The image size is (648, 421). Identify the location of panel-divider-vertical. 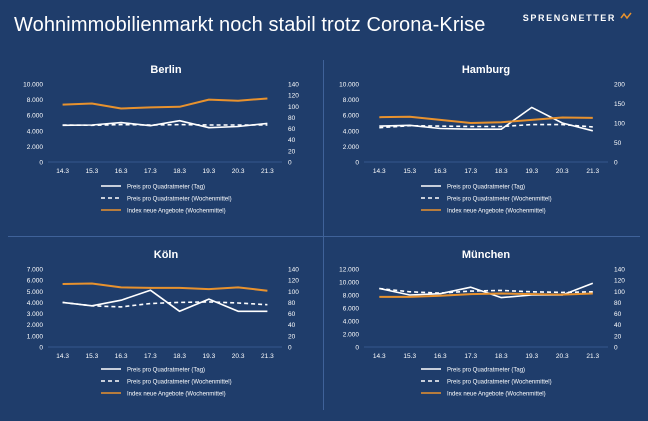
(323, 235).